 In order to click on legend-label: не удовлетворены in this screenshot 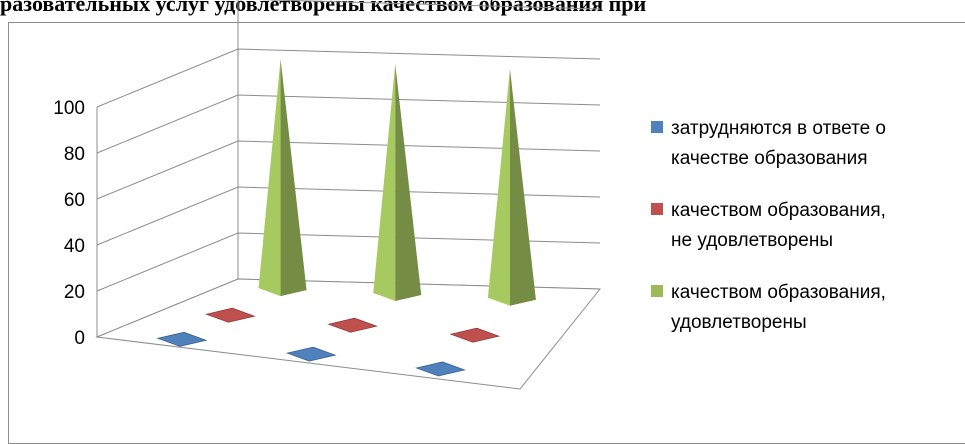, I will do `click(752, 240)`.